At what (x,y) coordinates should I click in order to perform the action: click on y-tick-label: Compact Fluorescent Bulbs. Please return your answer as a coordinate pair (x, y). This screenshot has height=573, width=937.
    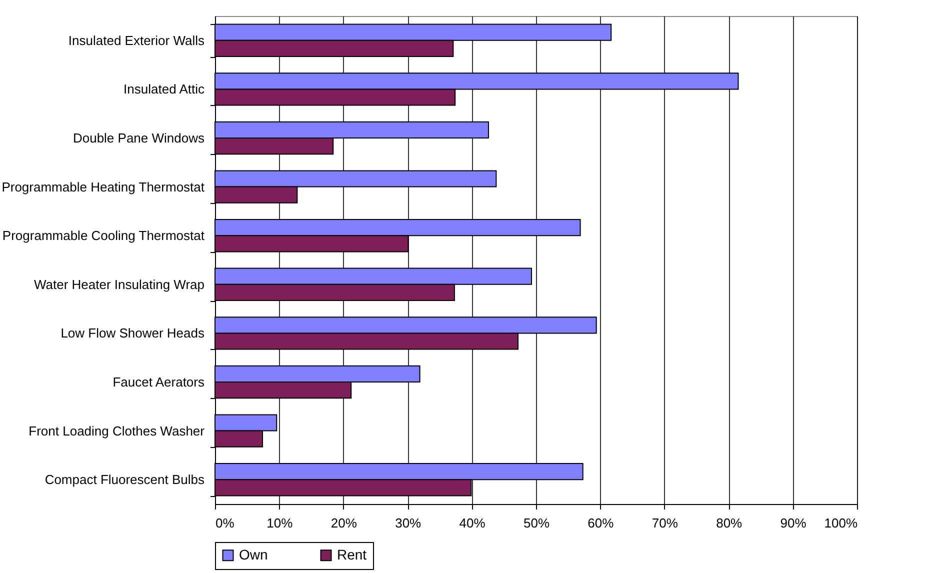
    Looking at the image, I should click on (124, 480).